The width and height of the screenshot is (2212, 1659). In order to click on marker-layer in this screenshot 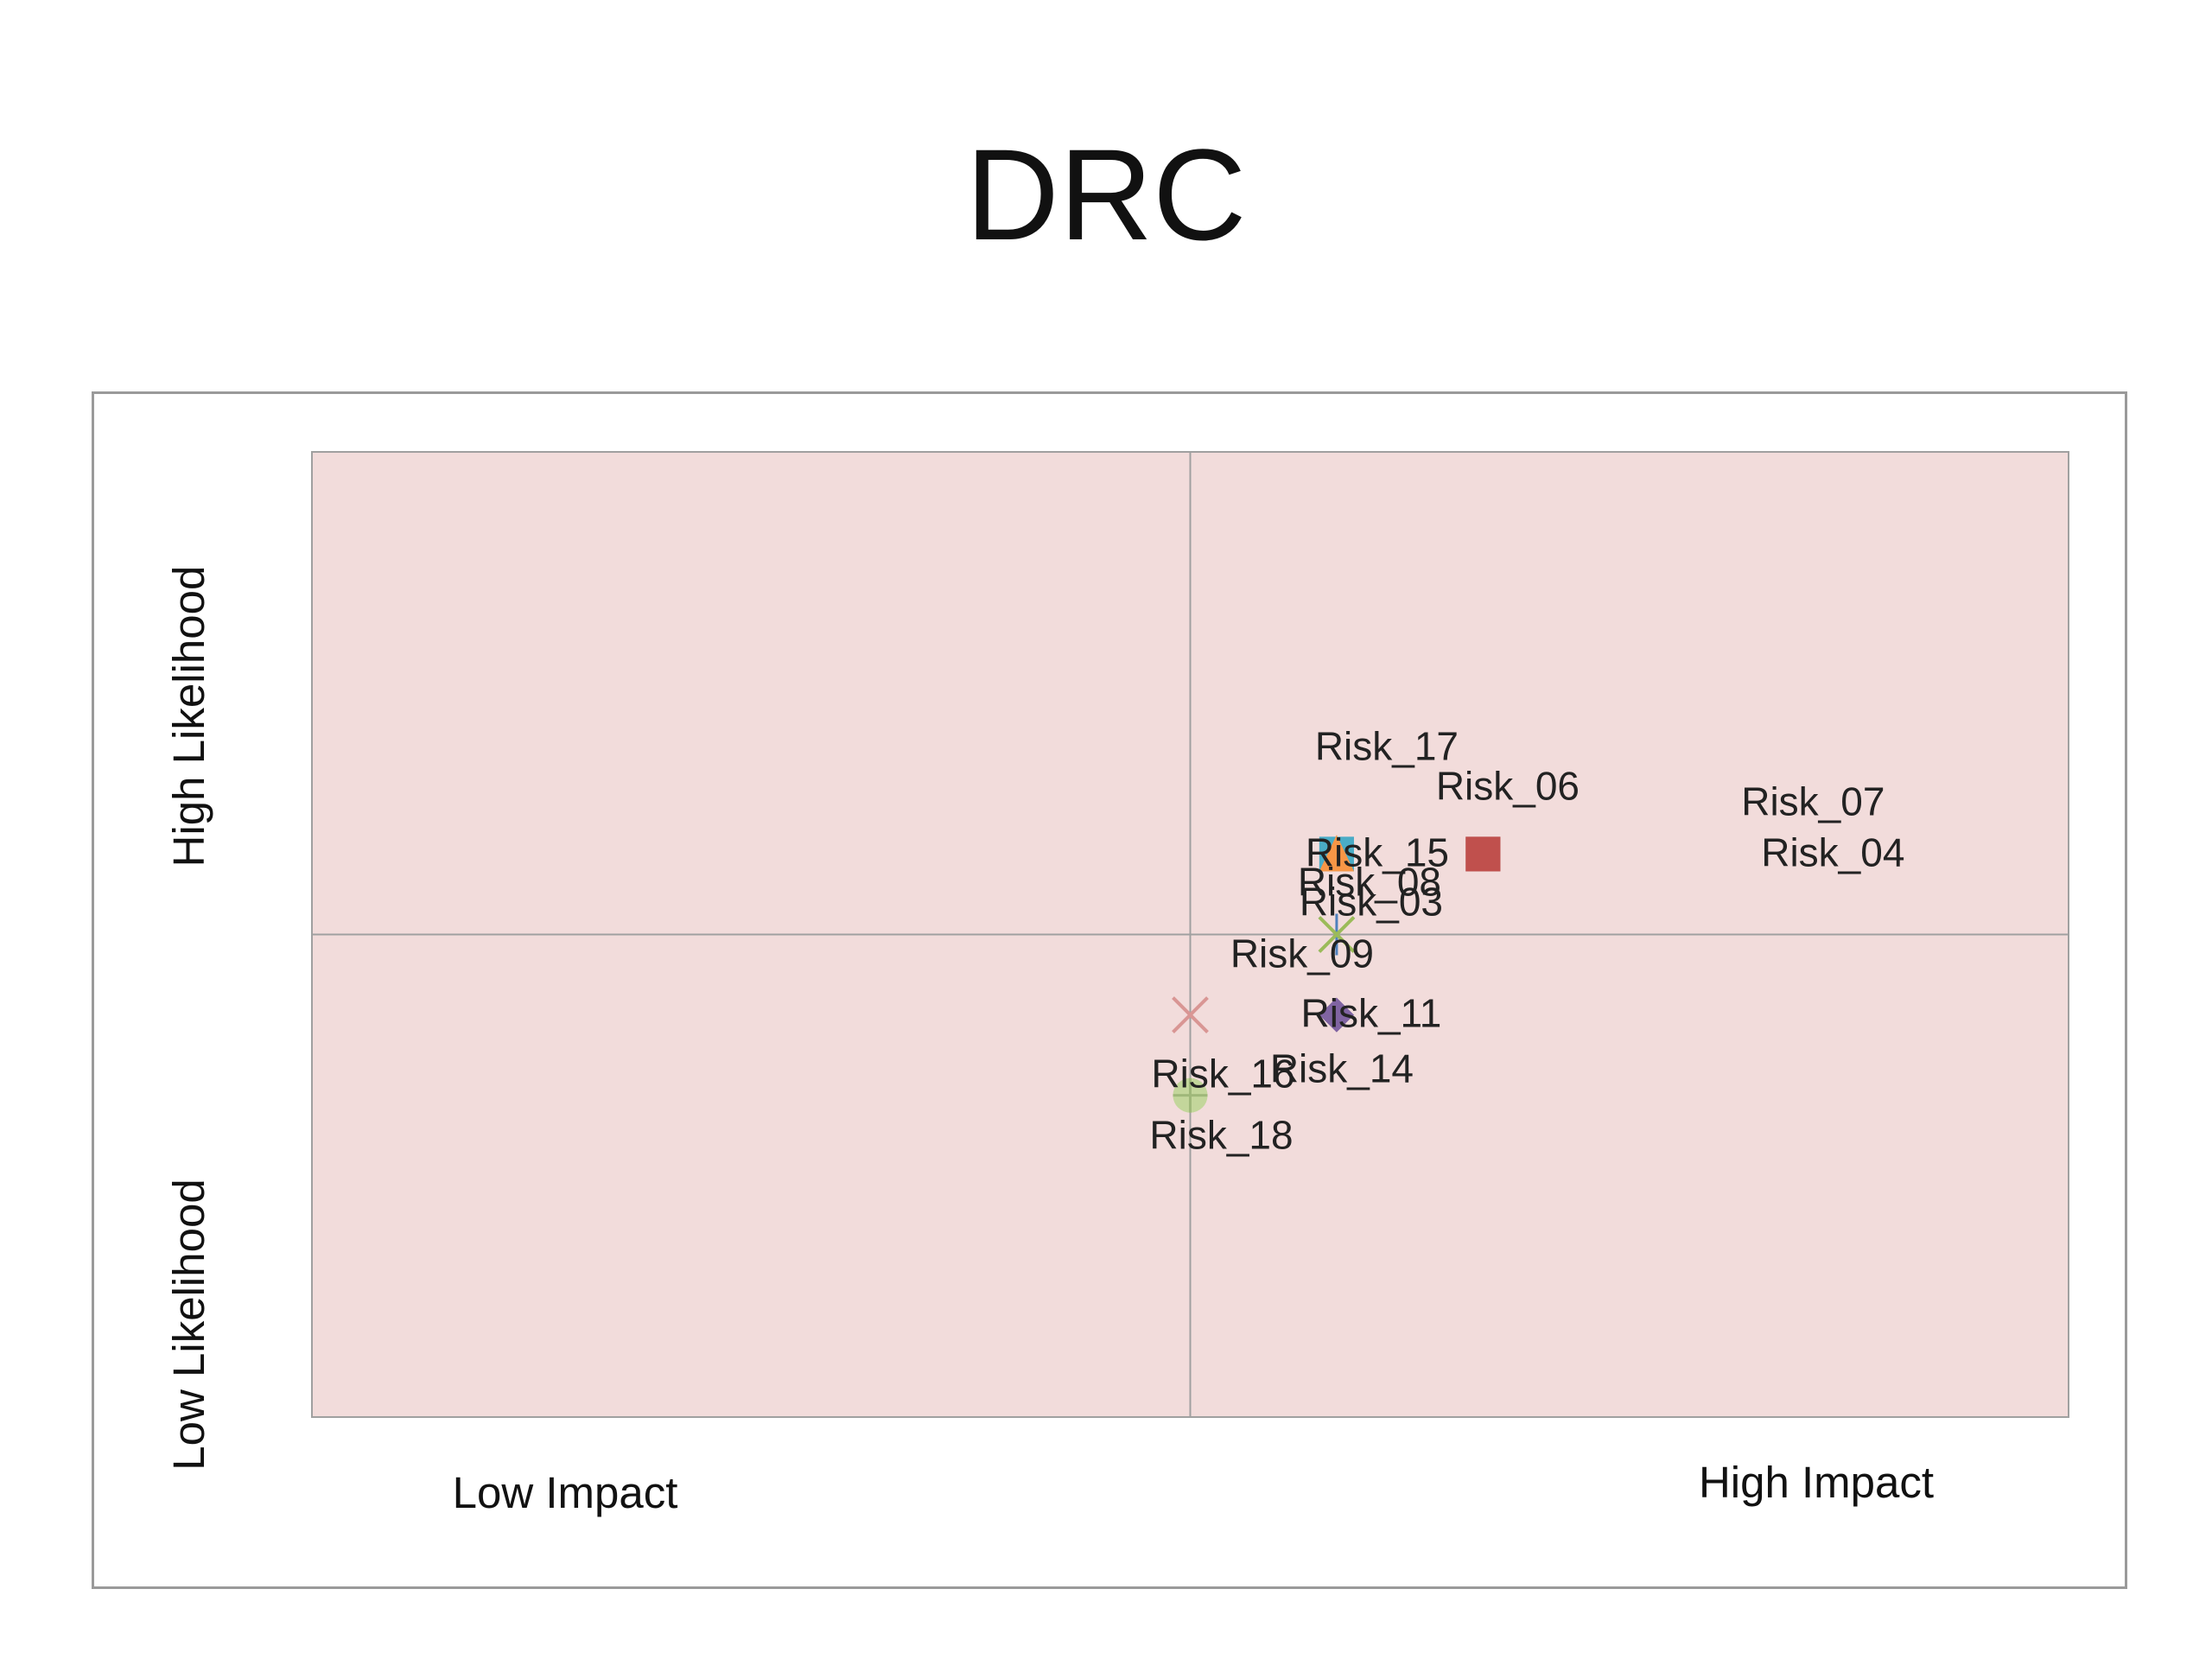, I will do `click(1336, 974)`.